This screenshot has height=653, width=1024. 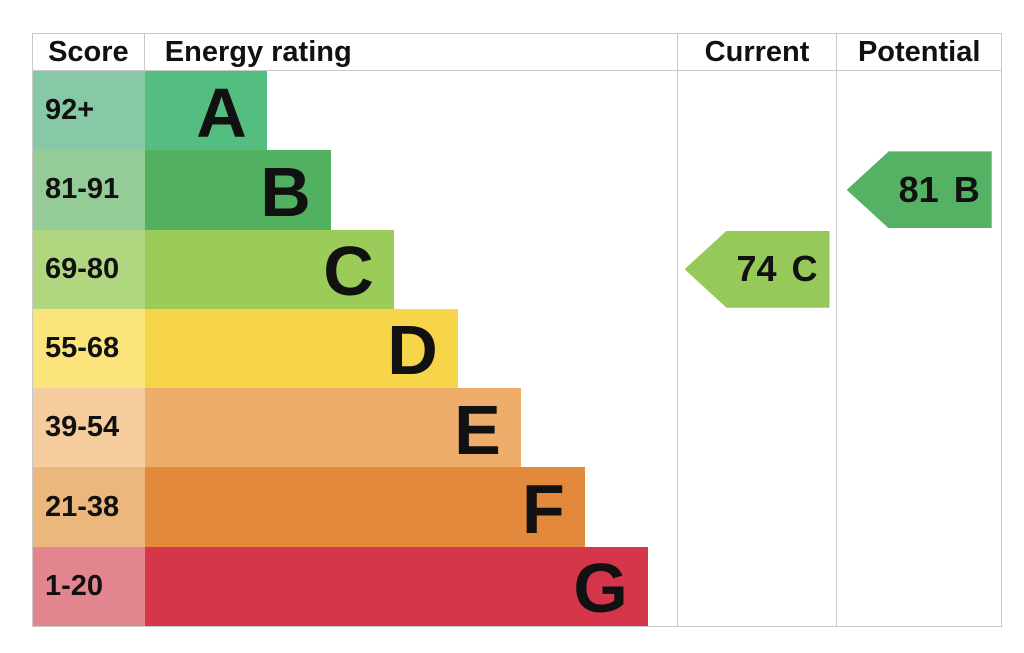 I want to click on table-header: Score Energy rating Current Potential, so click(x=517, y=52).